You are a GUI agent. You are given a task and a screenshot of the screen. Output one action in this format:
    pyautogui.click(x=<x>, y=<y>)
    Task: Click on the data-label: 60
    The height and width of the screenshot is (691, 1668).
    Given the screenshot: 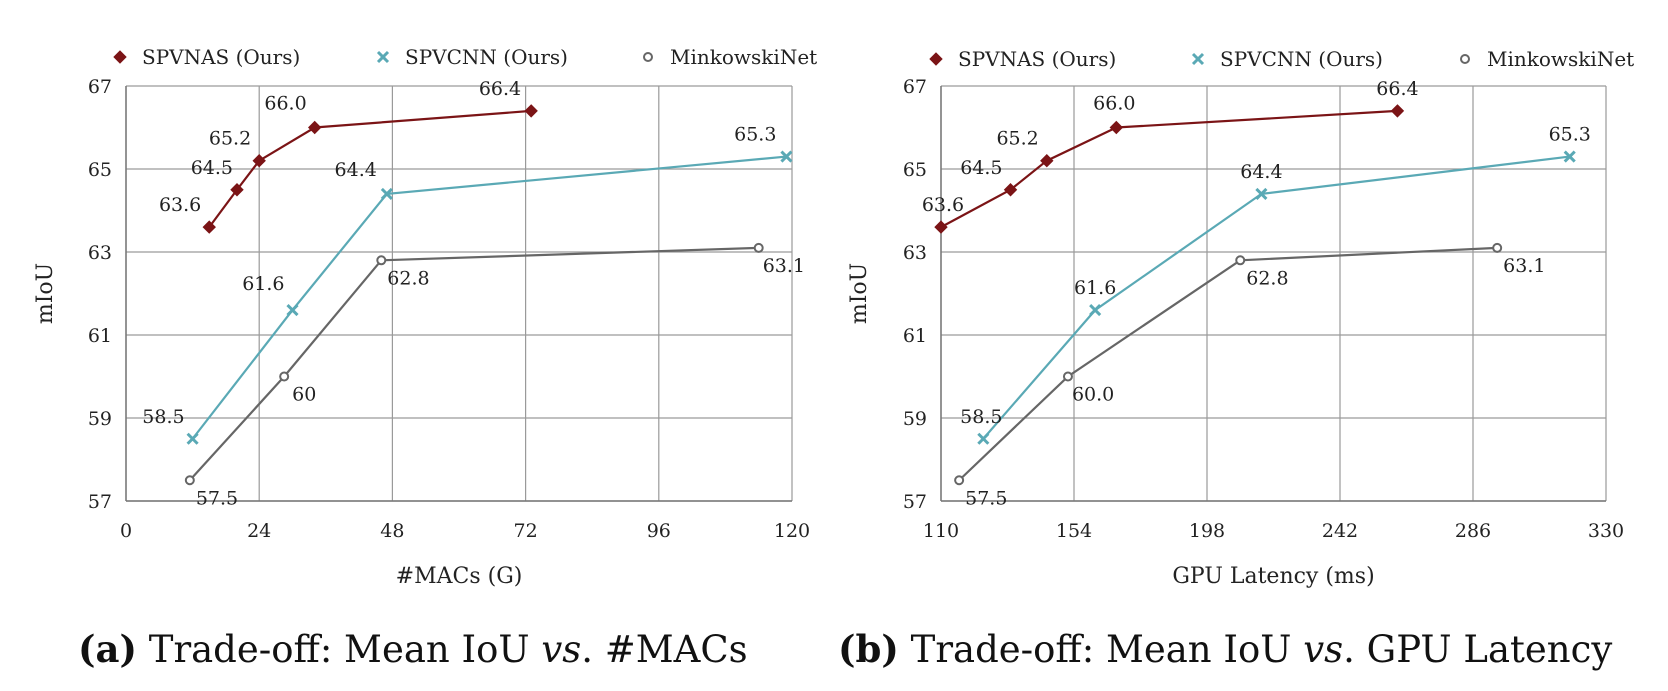 What is the action you would take?
    pyautogui.click(x=304, y=395)
    